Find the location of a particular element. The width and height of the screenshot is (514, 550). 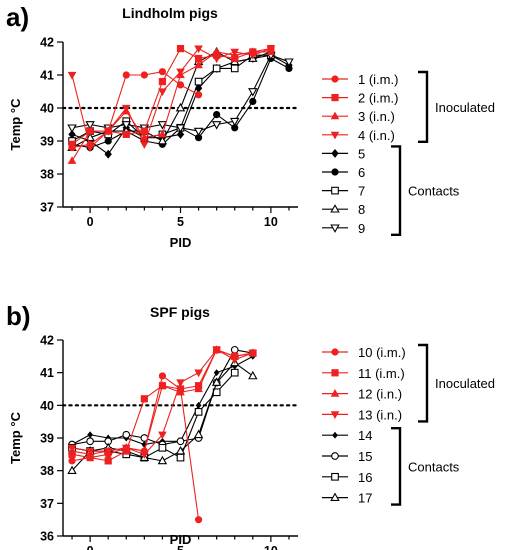

legend-item: 14 is located at coordinates (347, 435).